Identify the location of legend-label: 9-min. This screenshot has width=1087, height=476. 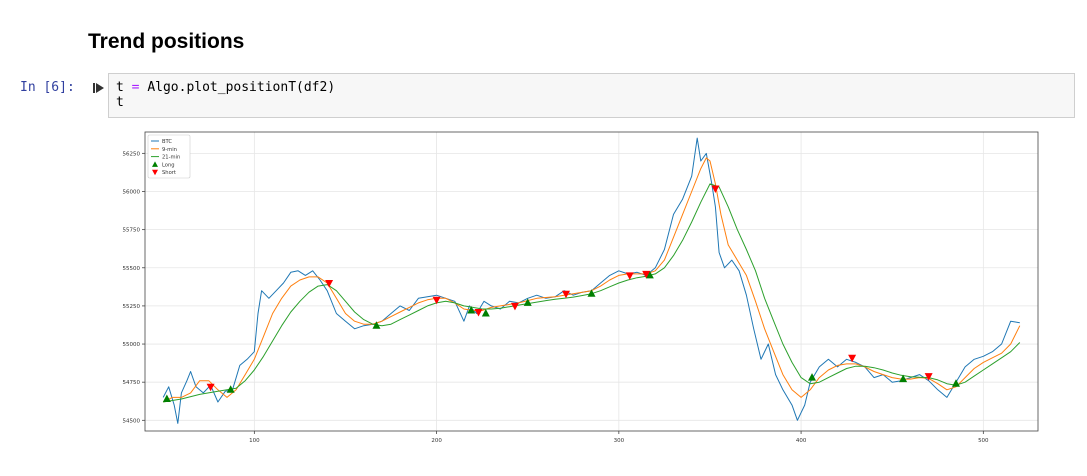
(169, 150).